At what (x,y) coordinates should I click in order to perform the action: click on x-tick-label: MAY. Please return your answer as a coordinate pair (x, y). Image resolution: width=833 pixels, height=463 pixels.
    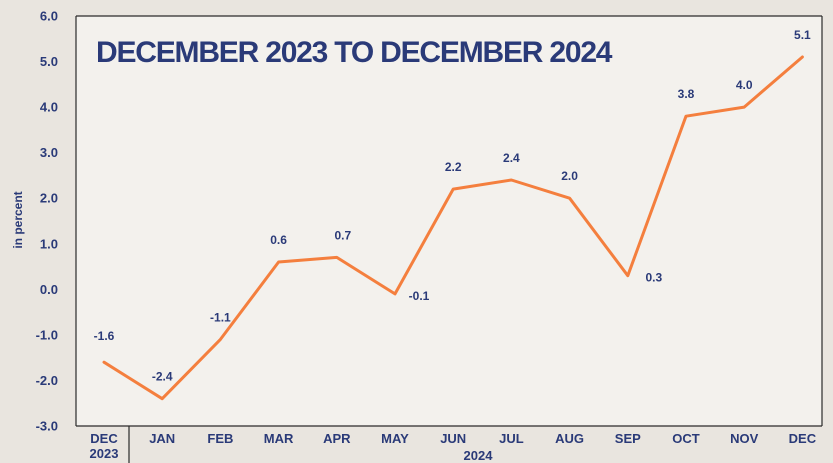
    Looking at the image, I should click on (395, 438).